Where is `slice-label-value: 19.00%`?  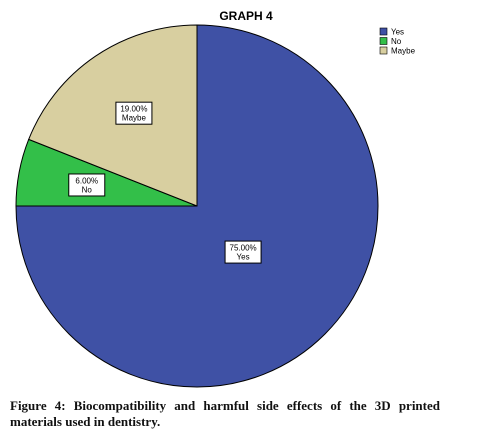 slice-label-value: 19.00% is located at coordinates (133, 109).